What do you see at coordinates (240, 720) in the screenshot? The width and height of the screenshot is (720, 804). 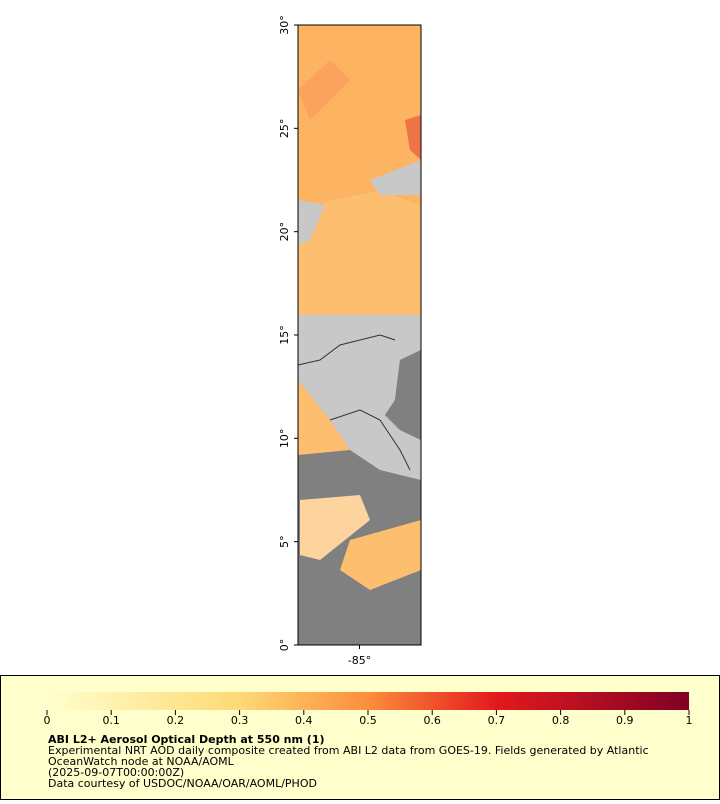 I see `colorbar-tick-label: 0.3` at bounding box center [240, 720].